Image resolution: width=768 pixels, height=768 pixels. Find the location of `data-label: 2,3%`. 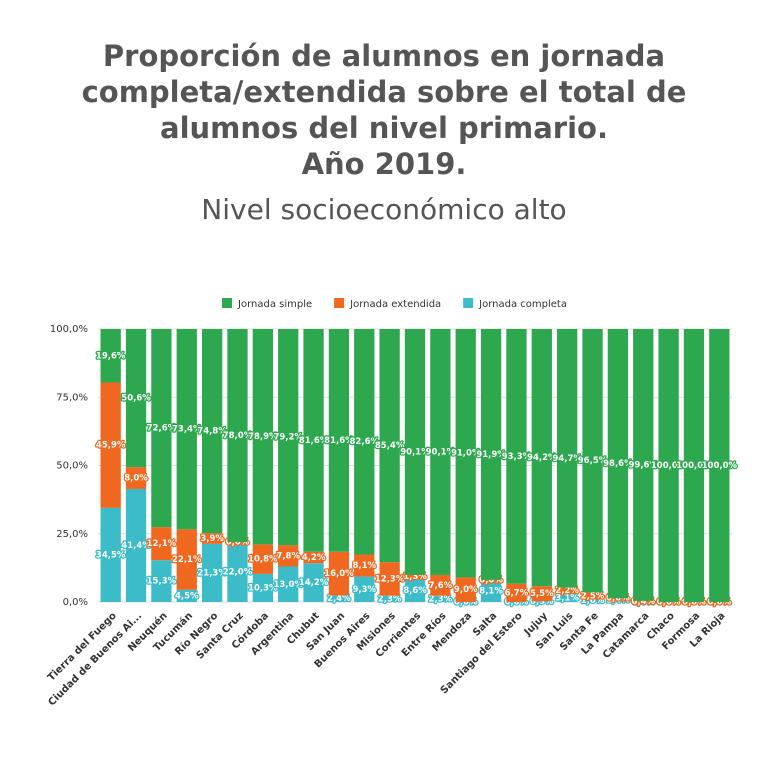

data-label: 2,3% is located at coordinates (390, 599).